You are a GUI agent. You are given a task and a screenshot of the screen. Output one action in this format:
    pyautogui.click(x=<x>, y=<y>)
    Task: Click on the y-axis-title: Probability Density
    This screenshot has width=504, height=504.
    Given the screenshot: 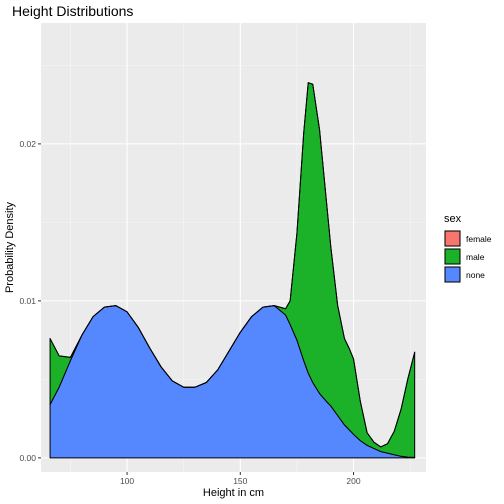 What is the action you would take?
    pyautogui.click(x=10, y=247)
    